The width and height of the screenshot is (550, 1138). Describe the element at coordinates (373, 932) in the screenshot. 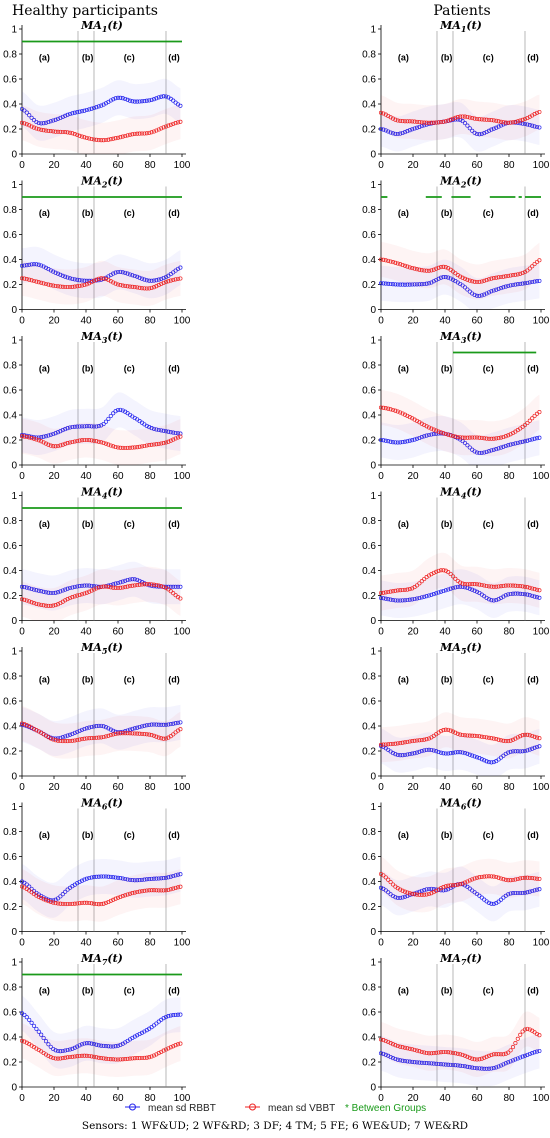

I see `y-tick-label: 0` at that location.